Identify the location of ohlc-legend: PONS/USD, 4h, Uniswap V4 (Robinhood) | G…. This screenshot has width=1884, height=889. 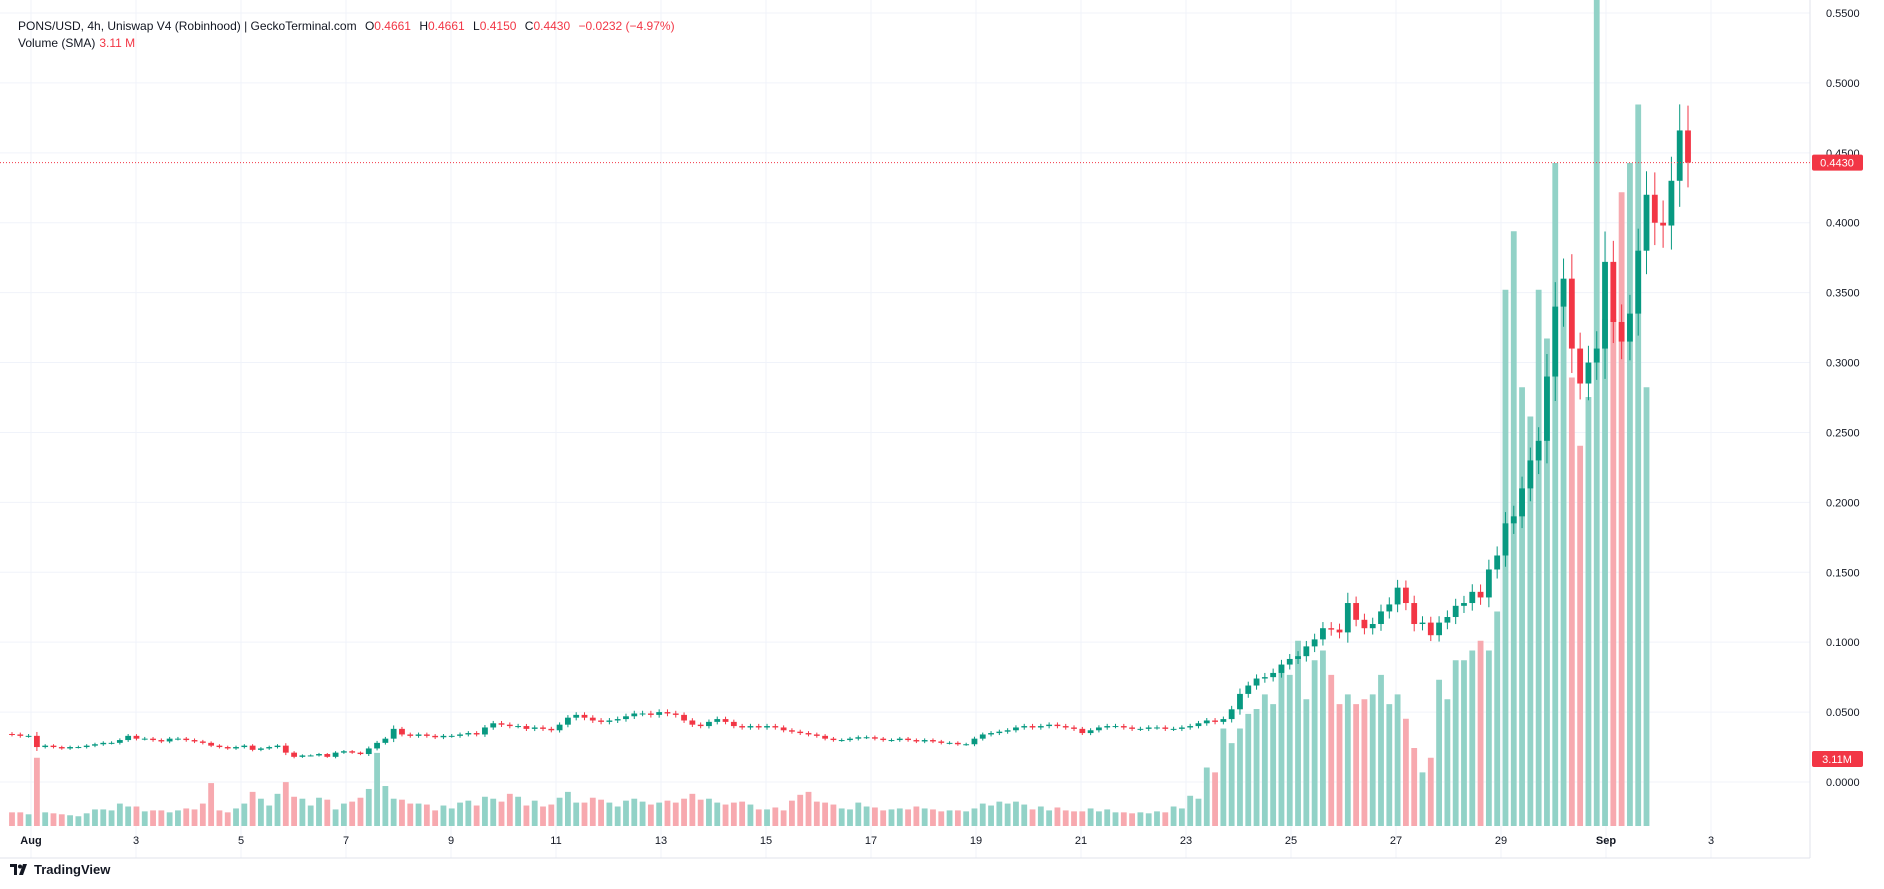
(346, 26).